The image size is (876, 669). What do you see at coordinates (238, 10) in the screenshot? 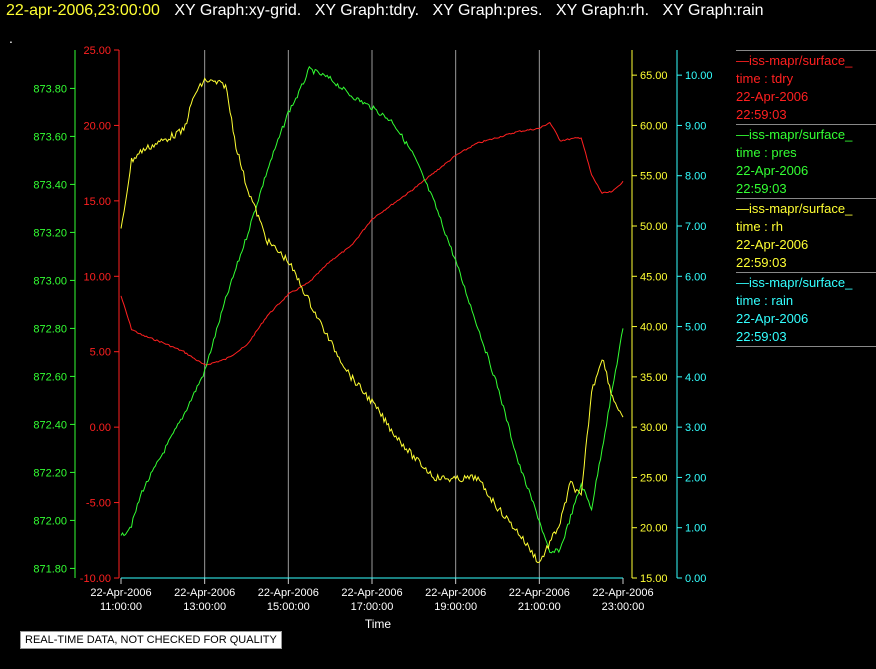
I see `graph-title-xy-grid: XY Graph:xy-grid.` at bounding box center [238, 10].